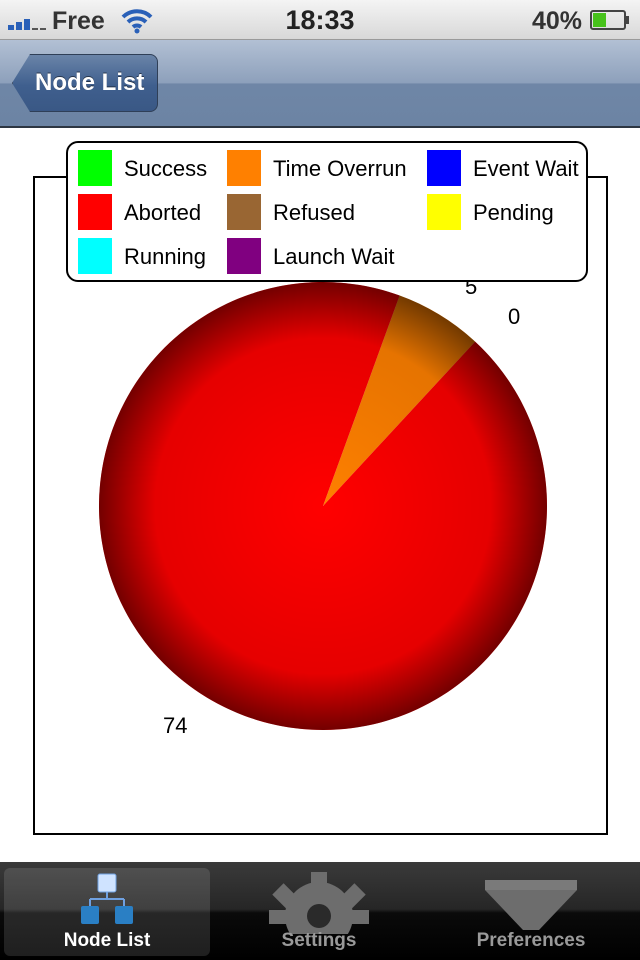  I want to click on signal-strength-icon, so click(28, 21).